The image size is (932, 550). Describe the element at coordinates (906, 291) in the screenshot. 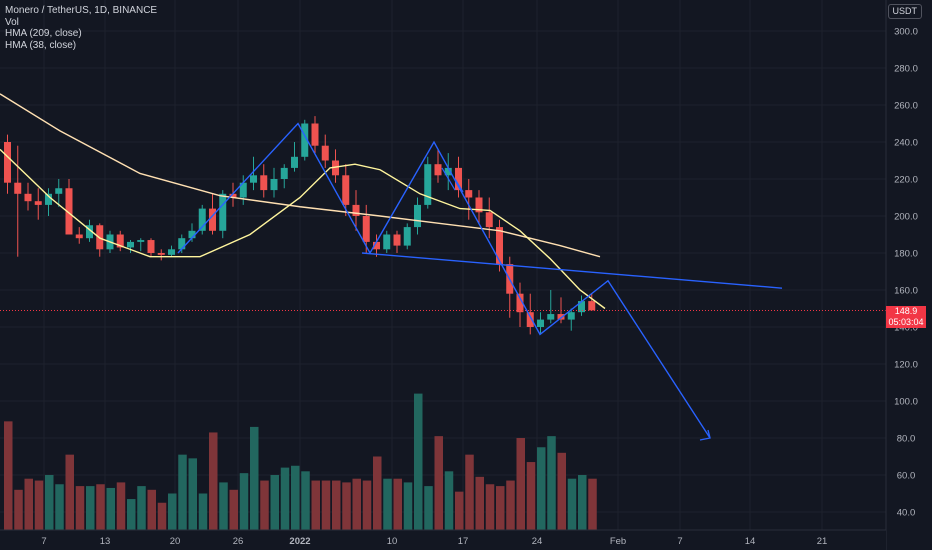

I see `price-tick-label: 160.0` at that location.